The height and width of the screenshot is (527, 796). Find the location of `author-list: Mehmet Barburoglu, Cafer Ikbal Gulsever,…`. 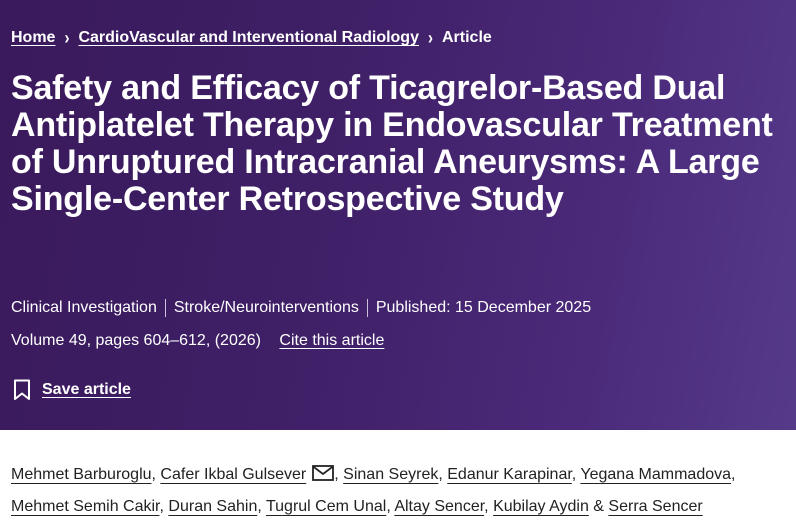

author-list: Mehmet Barburoglu, Cafer Ikbal Gulsever,… is located at coordinates (401, 491).